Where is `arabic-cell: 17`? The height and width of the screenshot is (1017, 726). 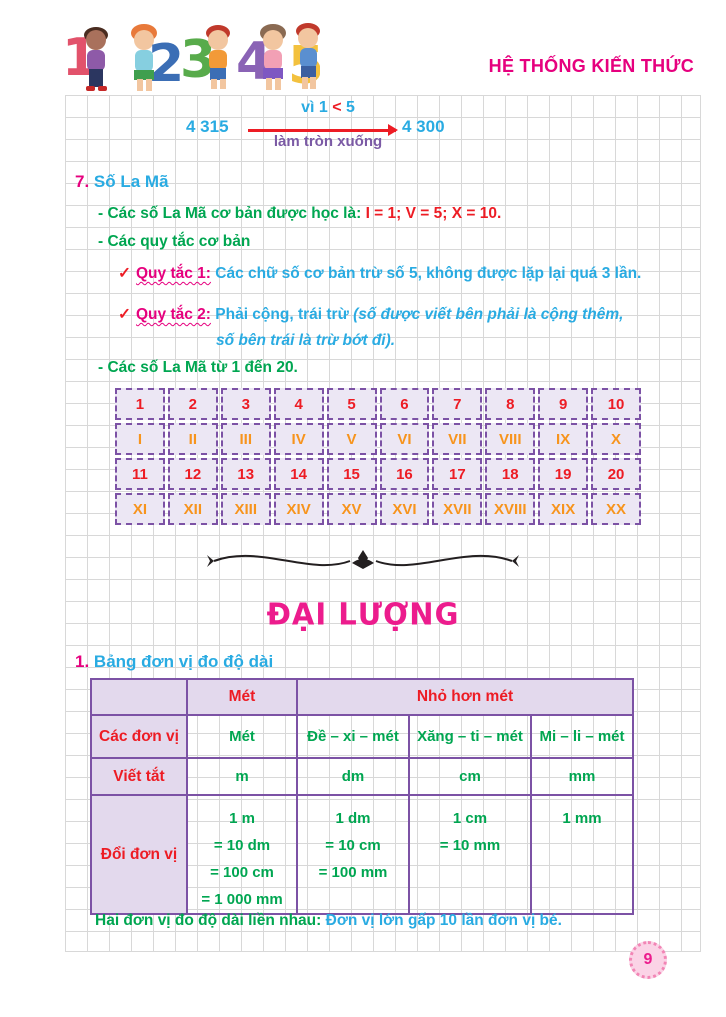 arabic-cell: 17 is located at coordinates (457, 474).